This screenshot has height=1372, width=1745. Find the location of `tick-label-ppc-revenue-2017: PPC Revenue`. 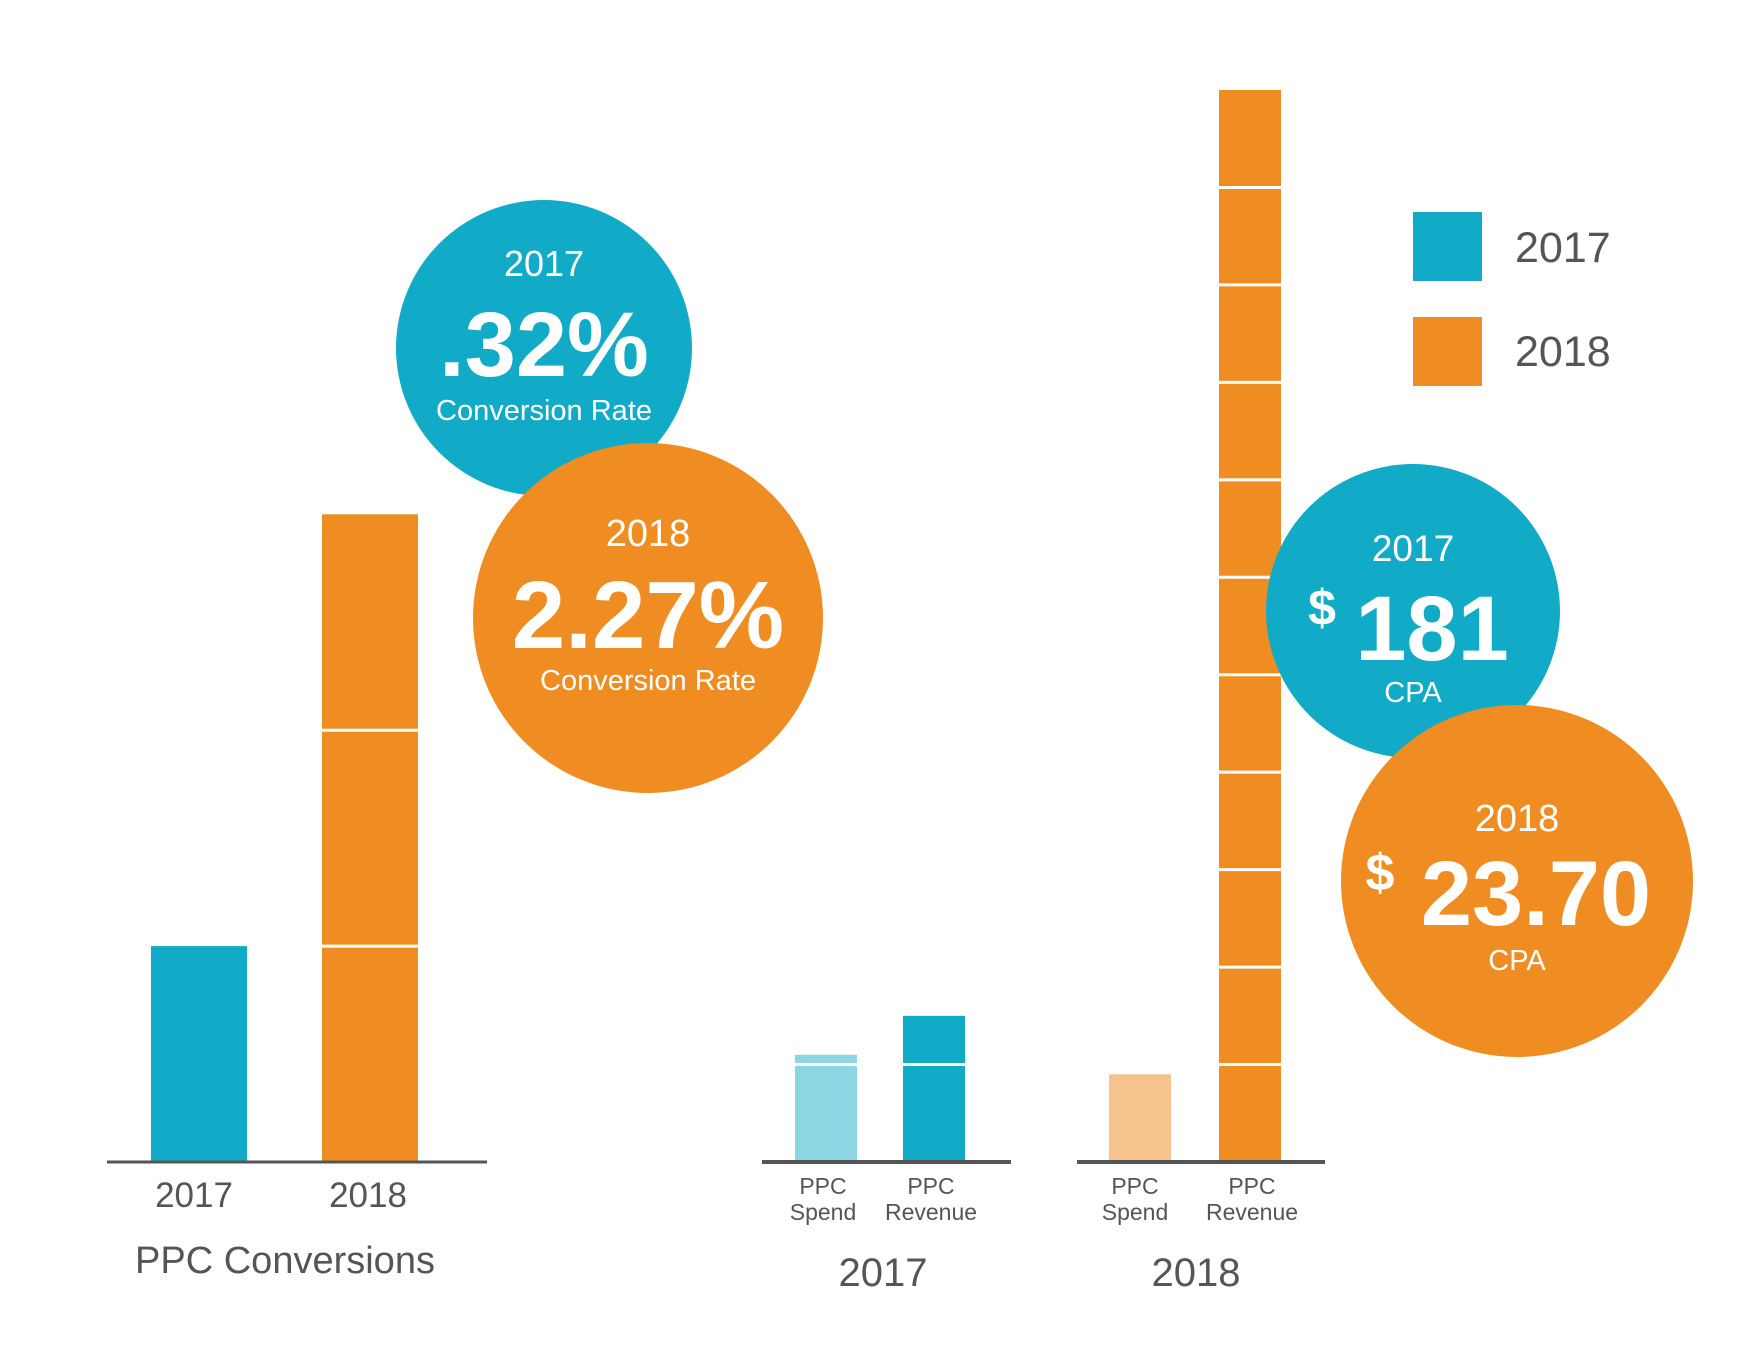

tick-label-ppc-revenue-2017: PPC Revenue is located at coordinates (931, 1199).